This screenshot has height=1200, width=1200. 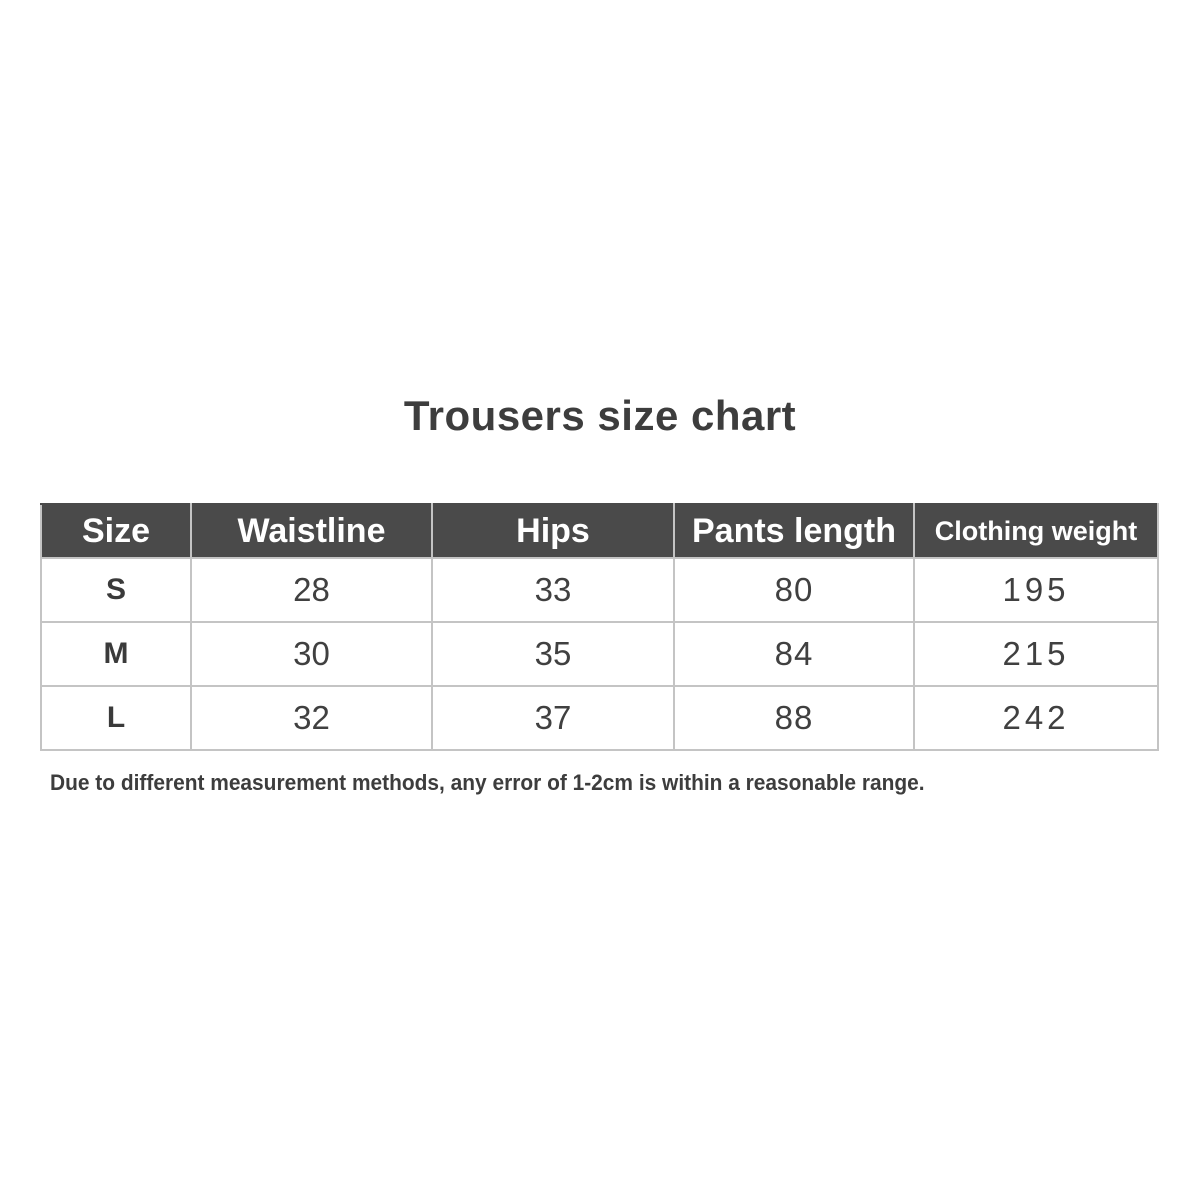 What do you see at coordinates (311, 531) in the screenshot?
I see `column-header-waistline: Waistline` at bounding box center [311, 531].